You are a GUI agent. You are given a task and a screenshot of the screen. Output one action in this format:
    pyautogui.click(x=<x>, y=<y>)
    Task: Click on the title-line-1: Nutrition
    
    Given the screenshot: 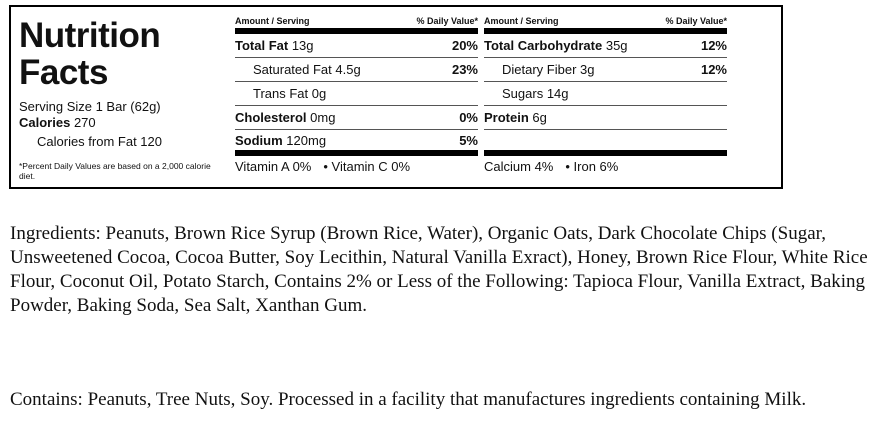 What is the action you would take?
    pyautogui.click(x=90, y=35)
    